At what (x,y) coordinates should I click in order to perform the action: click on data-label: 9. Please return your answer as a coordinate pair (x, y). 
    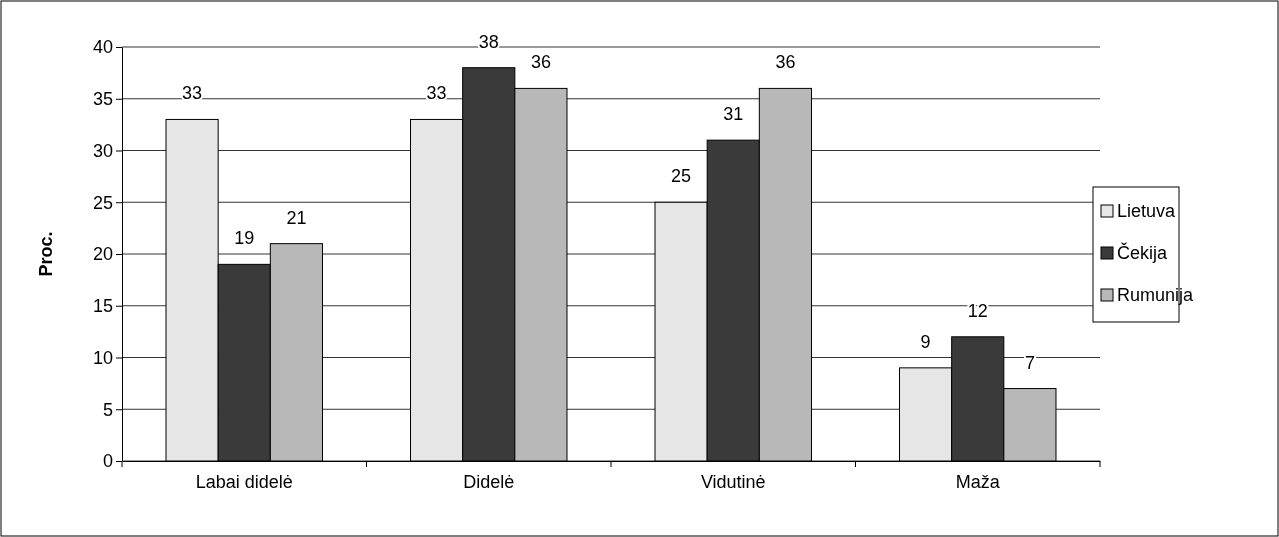
    Looking at the image, I should click on (925, 341).